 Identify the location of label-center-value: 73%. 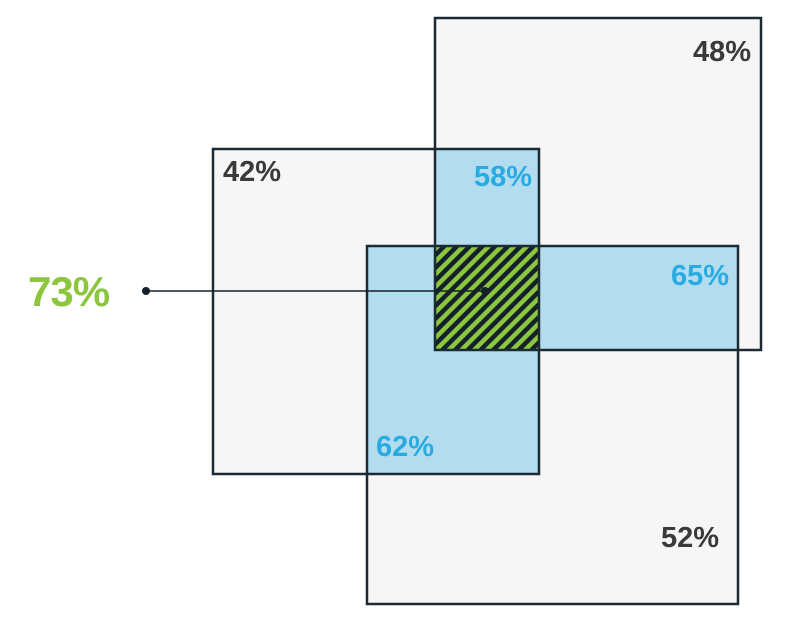
(69, 291).